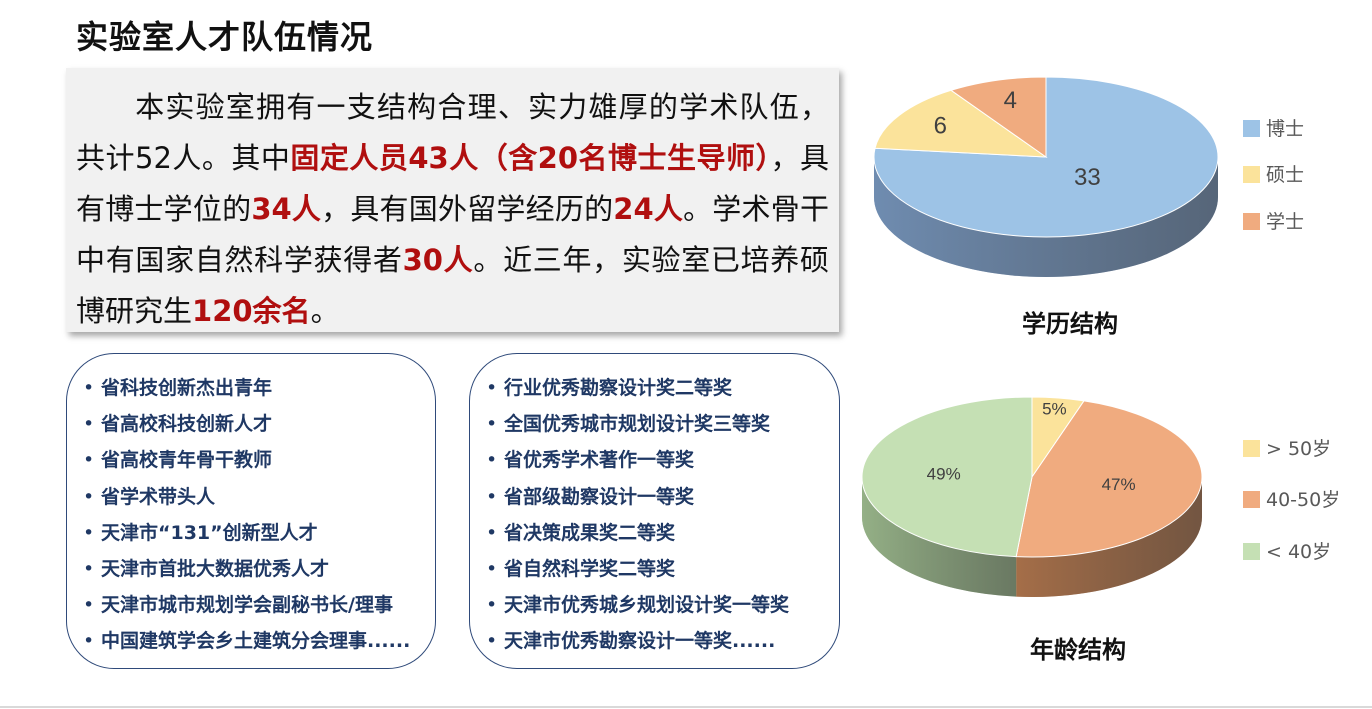 The width and height of the screenshot is (1372, 709). I want to click on list-item: • 天津市优秀城乡规划设计奖一等奖, so click(662, 605).